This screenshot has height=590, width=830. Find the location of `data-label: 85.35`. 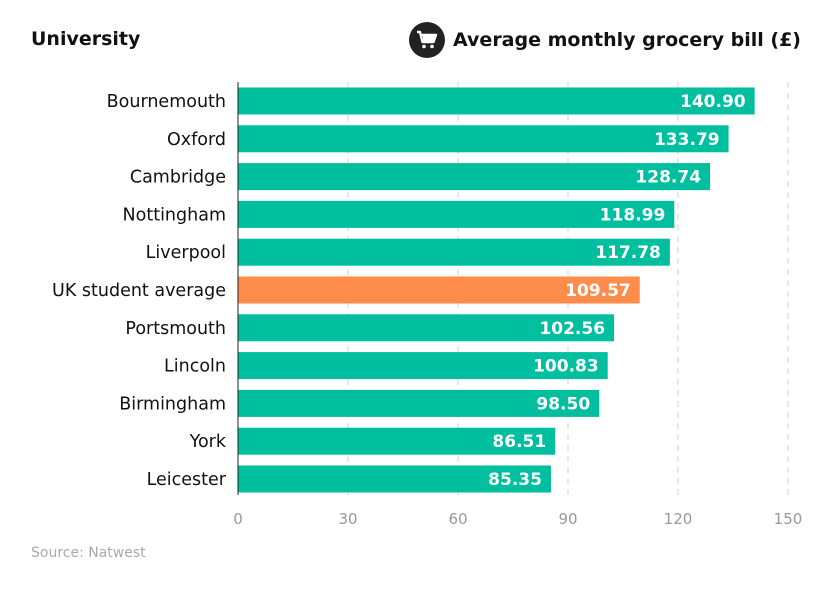

data-label: 85.35 is located at coordinates (515, 480).